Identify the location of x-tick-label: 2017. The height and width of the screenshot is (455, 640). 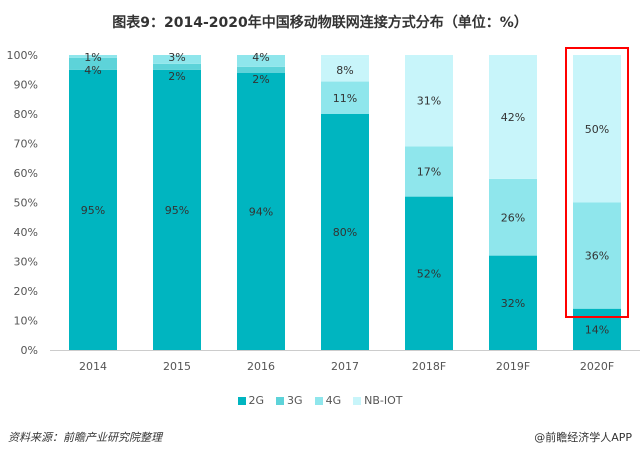
(345, 366).